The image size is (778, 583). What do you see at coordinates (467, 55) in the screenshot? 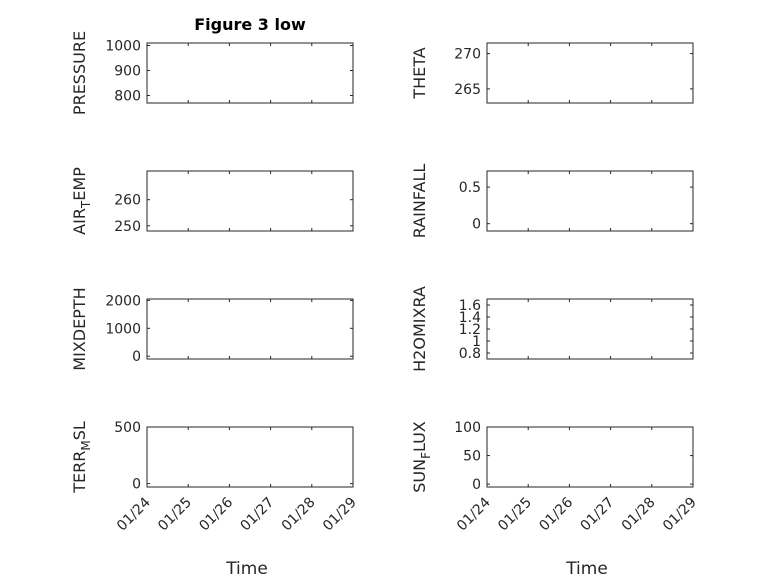
I see `y-tick-label: 270` at bounding box center [467, 55].